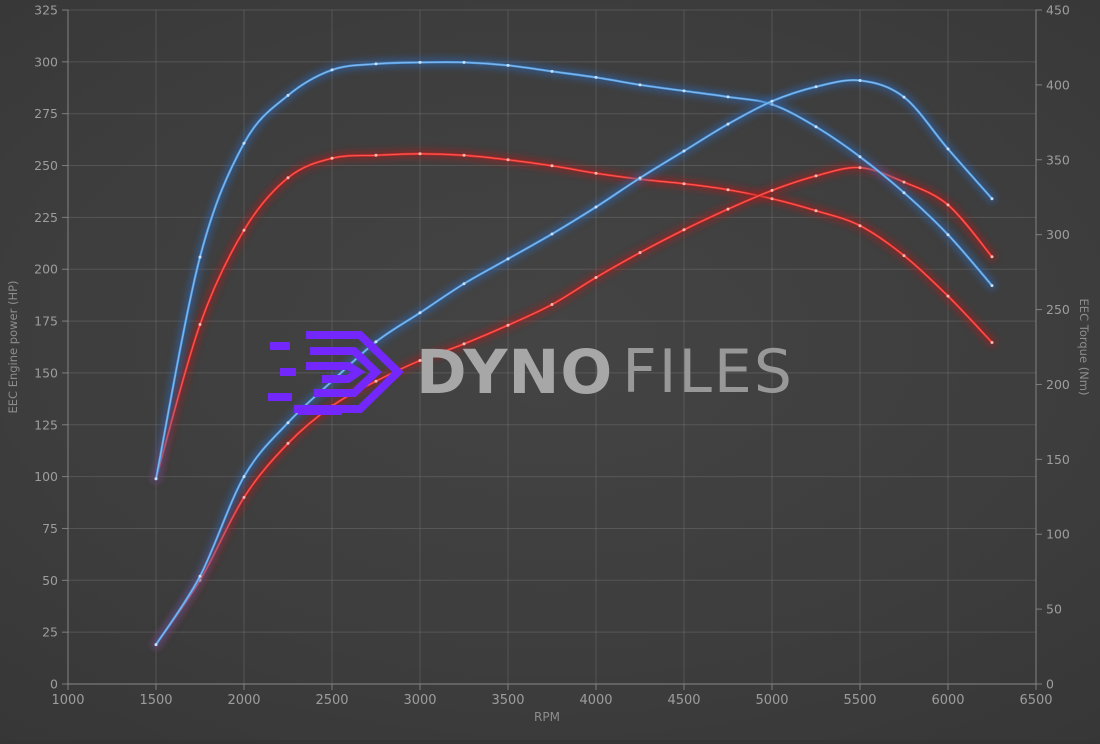  What do you see at coordinates (46, 217) in the screenshot?
I see `left-tick-label: 225` at bounding box center [46, 217].